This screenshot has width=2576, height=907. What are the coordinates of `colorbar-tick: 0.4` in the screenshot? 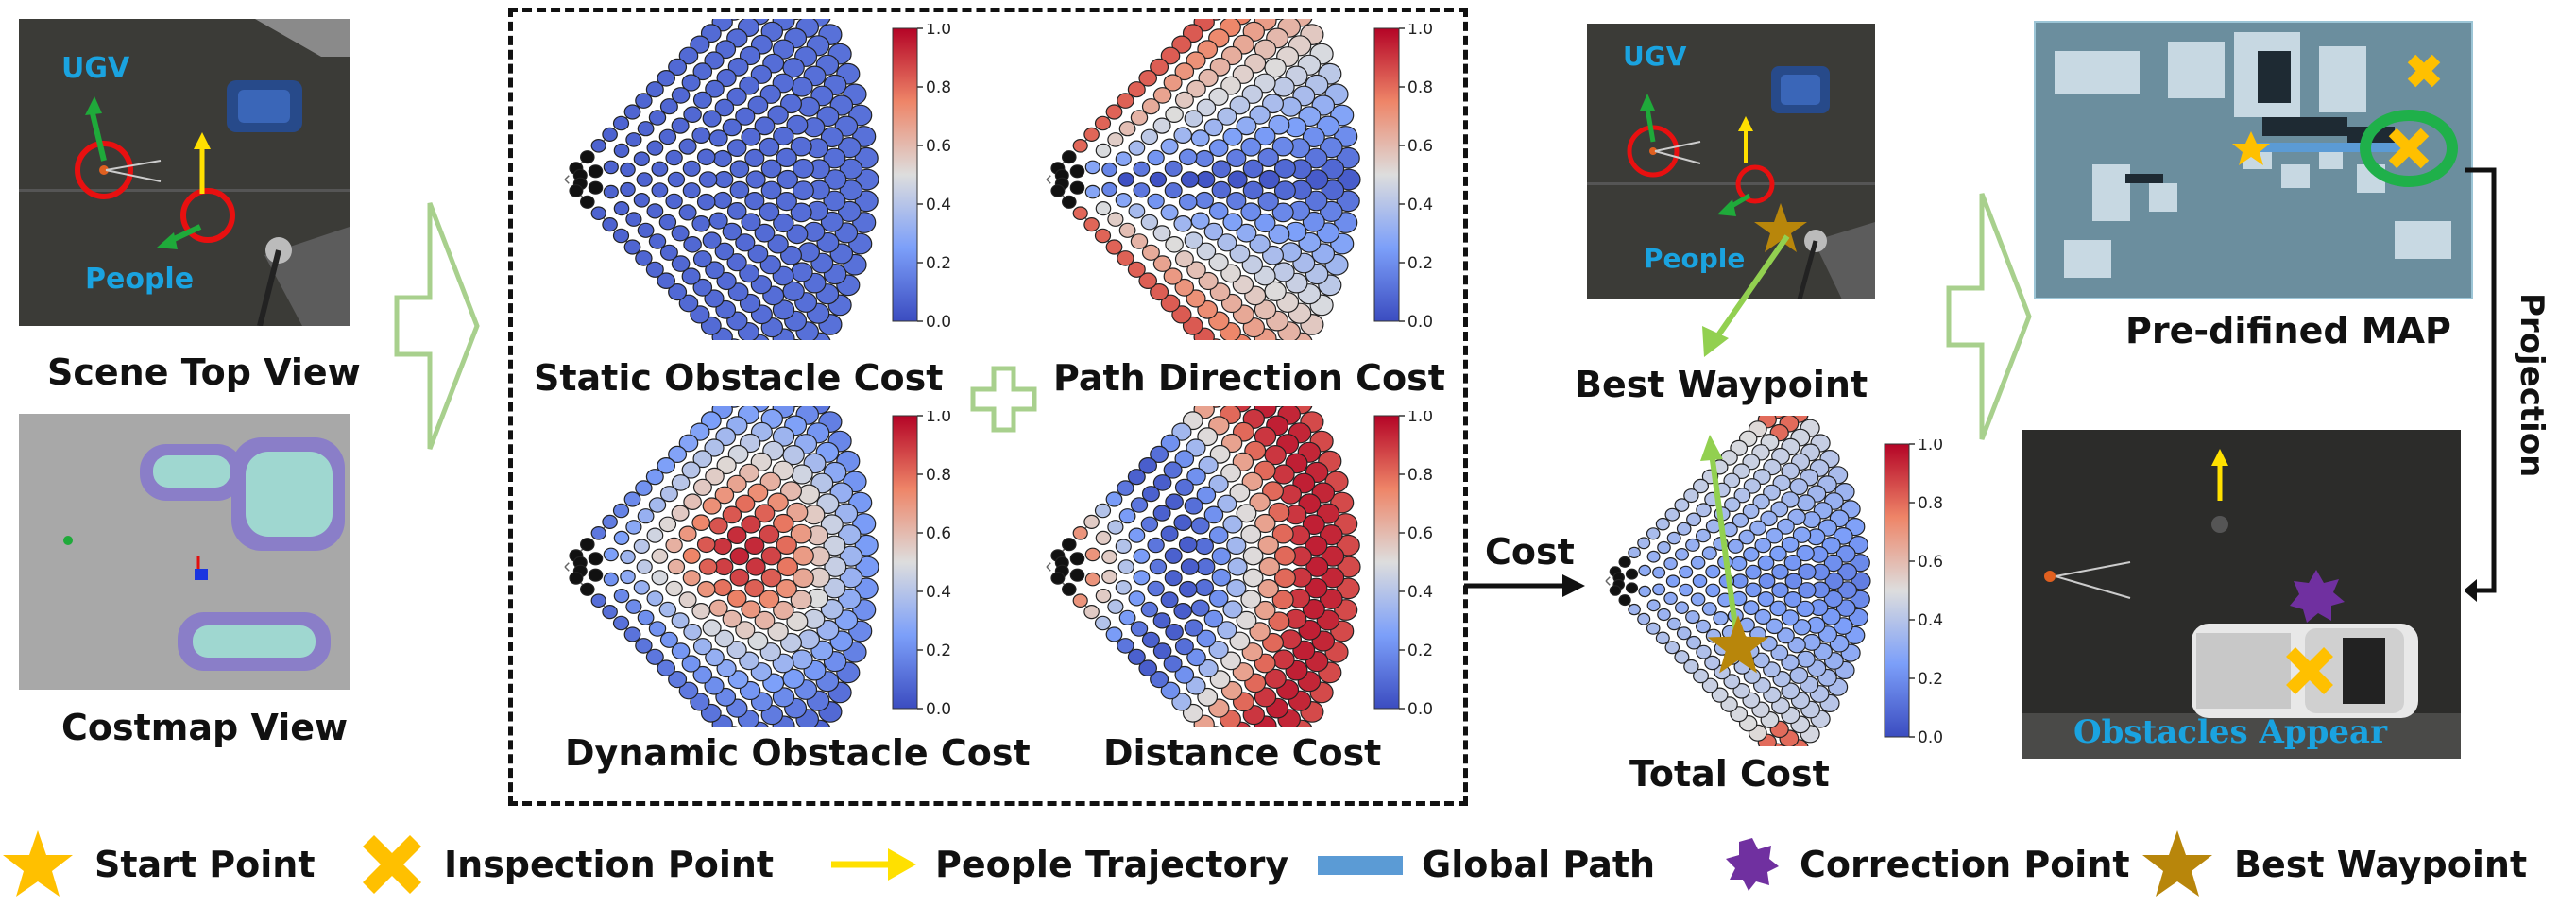 It's located at (1420, 205).